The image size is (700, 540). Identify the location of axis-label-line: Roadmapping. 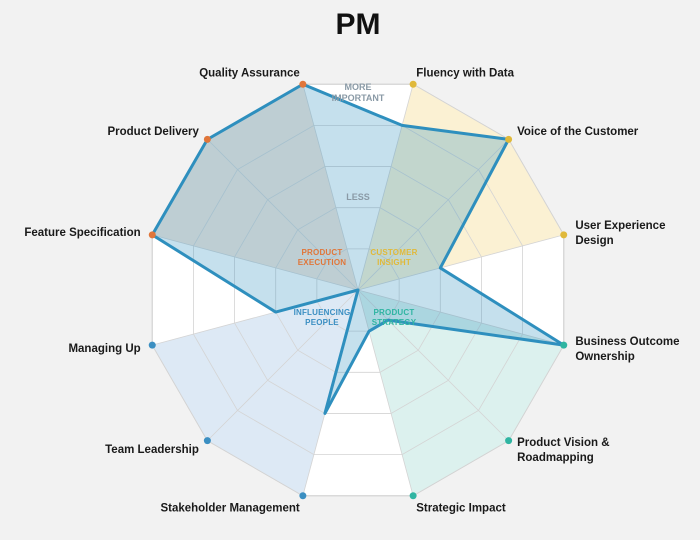
(555, 458).